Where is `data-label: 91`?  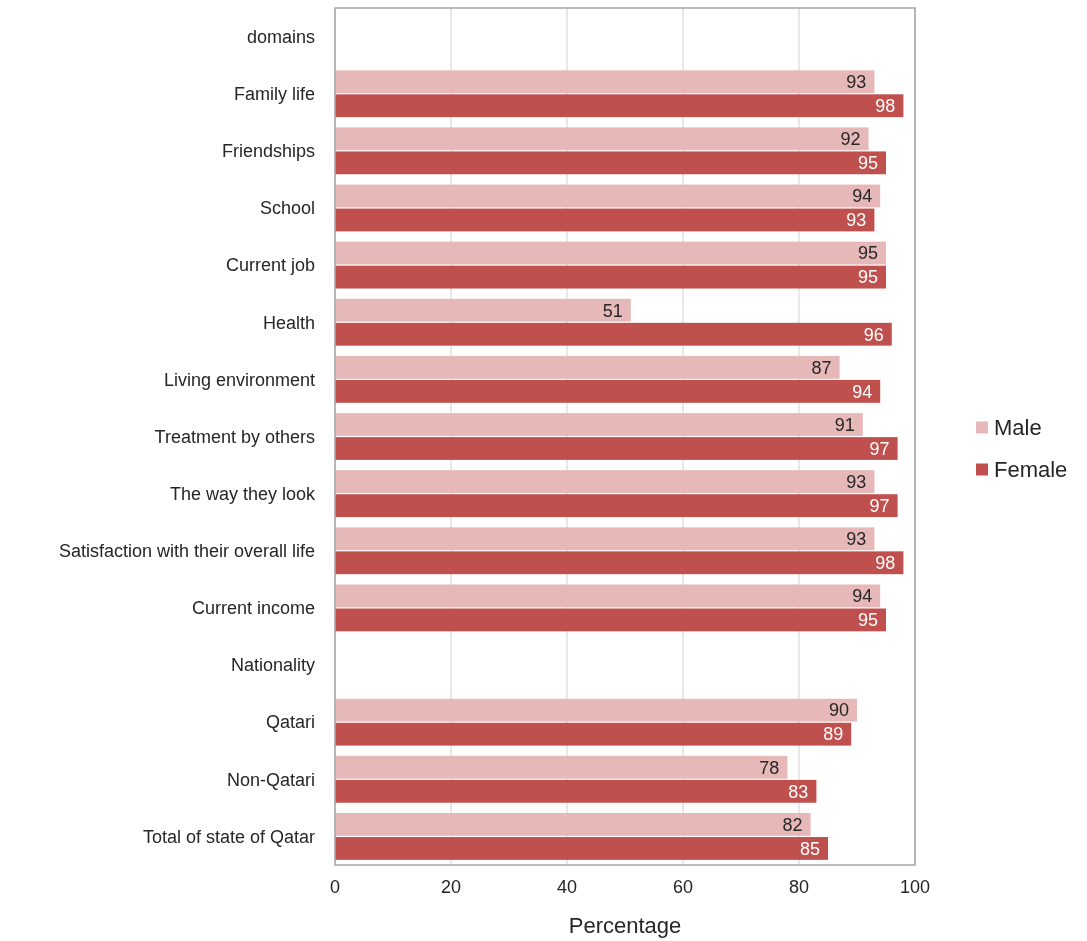
data-label: 91 is located at coordinates (844, 424).